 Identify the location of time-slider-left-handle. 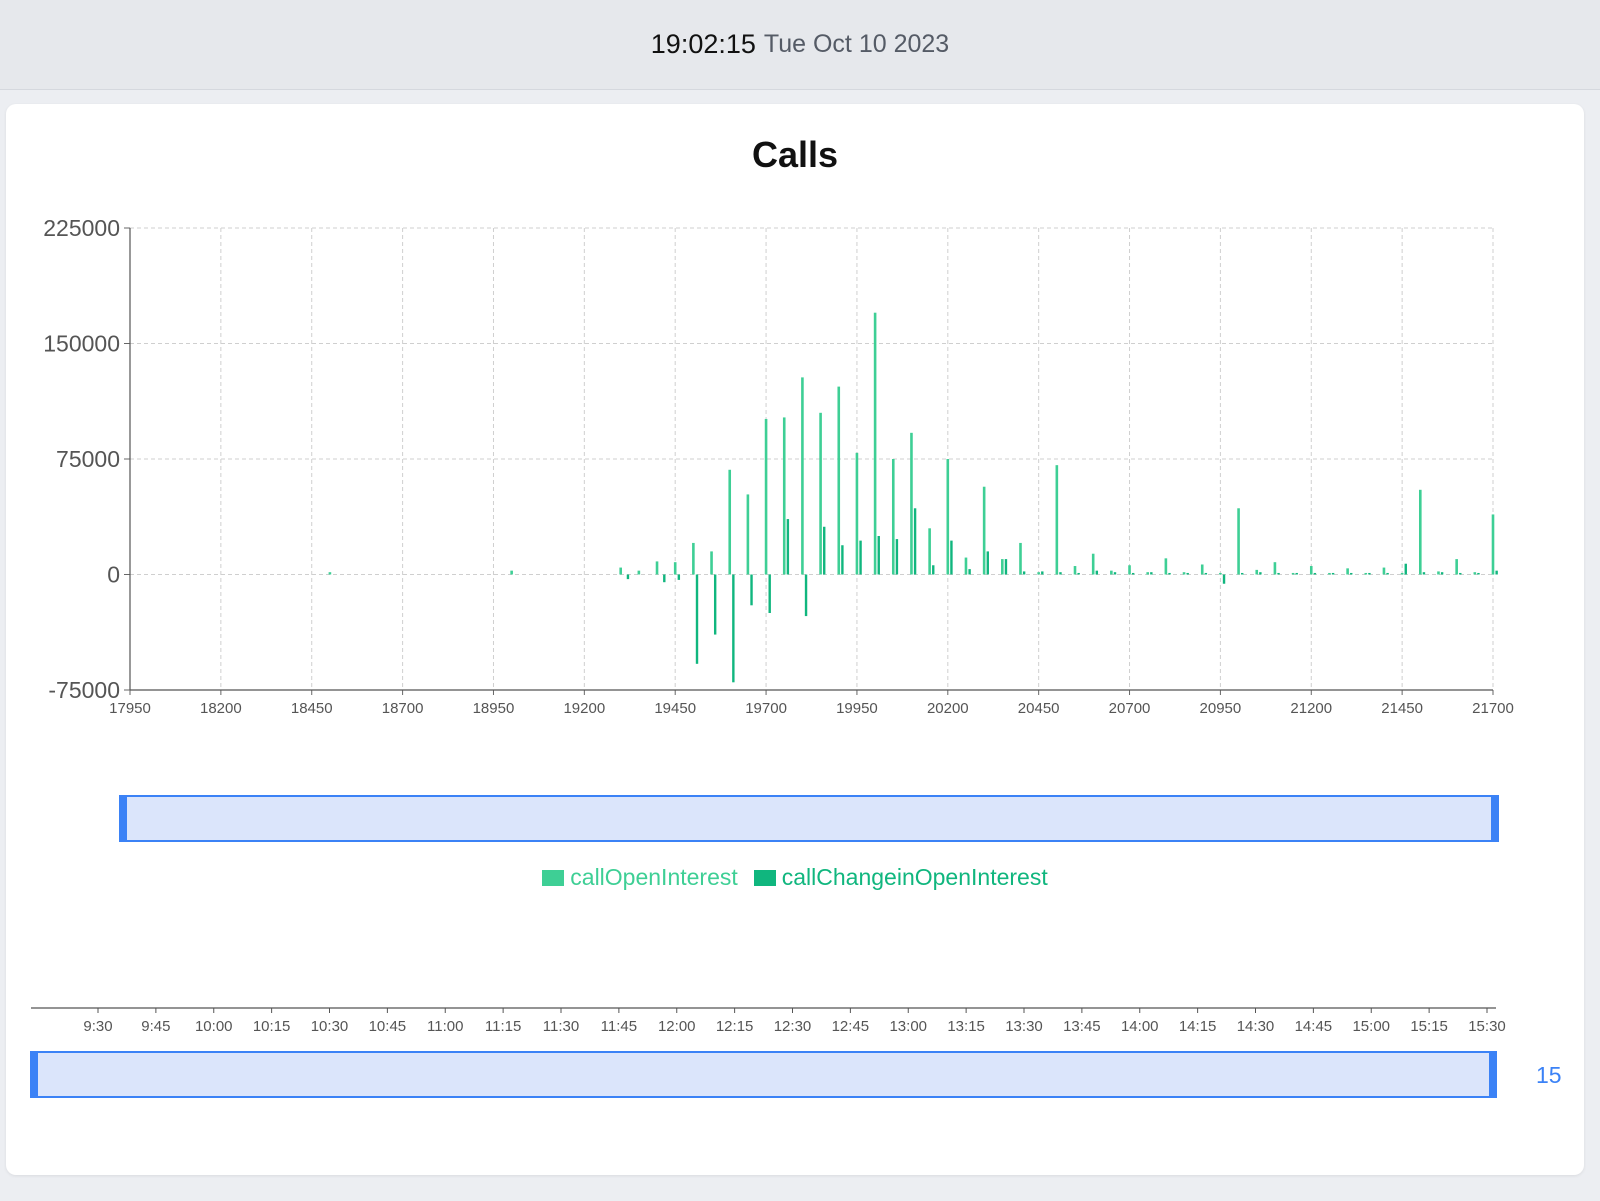
(34, 1074).